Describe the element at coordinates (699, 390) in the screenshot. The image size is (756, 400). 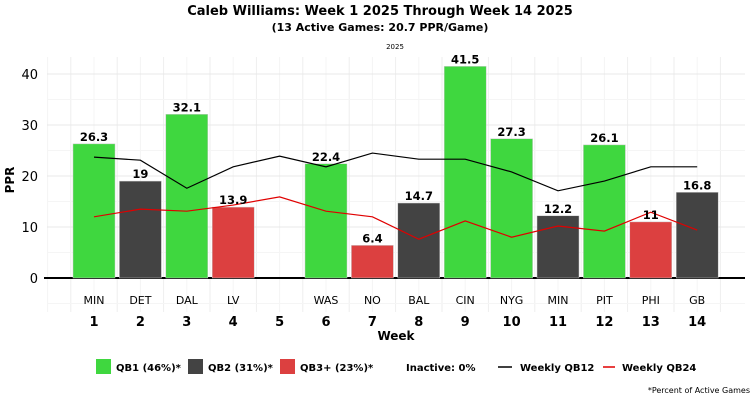
I see `footnote: *Percent of Active Games` at that location.